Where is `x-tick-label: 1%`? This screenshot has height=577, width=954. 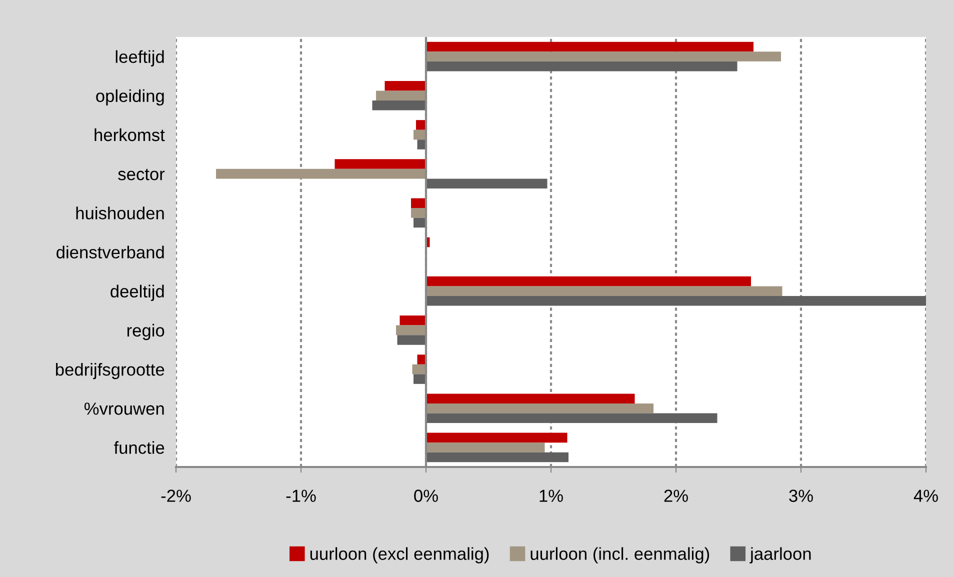
x-tick-label: 1% is located at coordinates (551, 496).